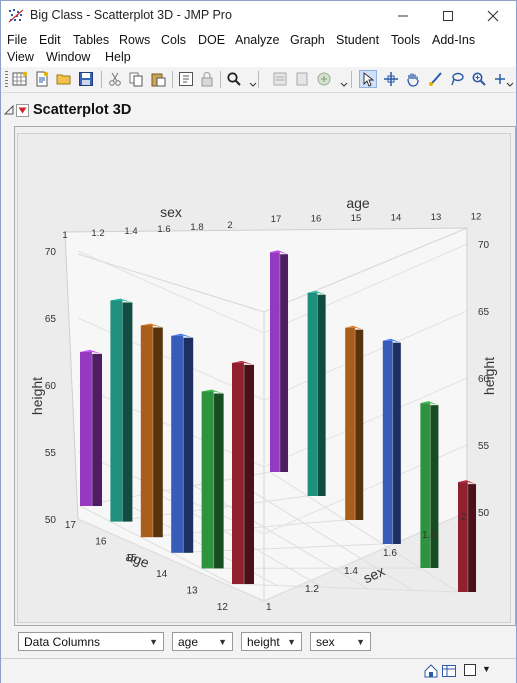 The width and height of the screenshot is (517, 683). Describe the element at coordinates (6, 79) in the screenshot. I see `toolbar-grip` at that location.